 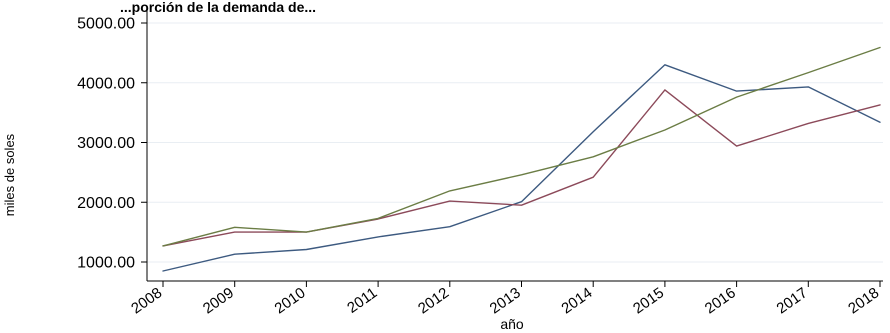 I want to click on x-tick-label: 2012, so click(x=433, y=300).